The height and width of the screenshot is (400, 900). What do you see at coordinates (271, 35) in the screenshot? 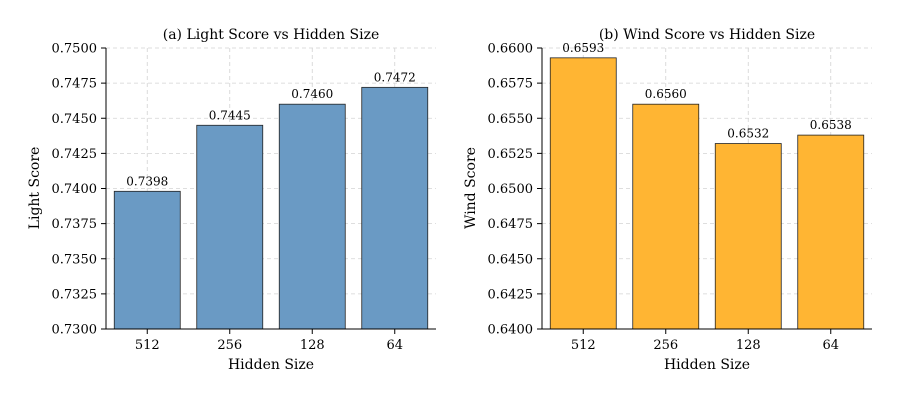
I see `chart-title: (a) Light Score vs Hidden Size` at bounding box center [271, 35].